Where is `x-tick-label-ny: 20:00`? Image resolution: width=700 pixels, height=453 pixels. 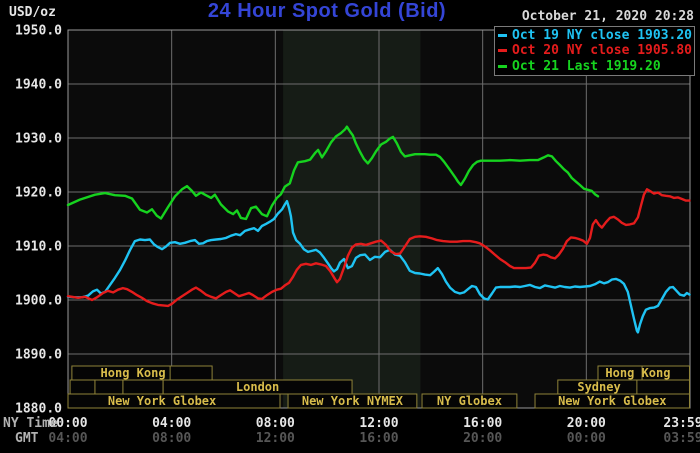 x-tick-label-ny: 20:00 is located at coordinates (586, 423).